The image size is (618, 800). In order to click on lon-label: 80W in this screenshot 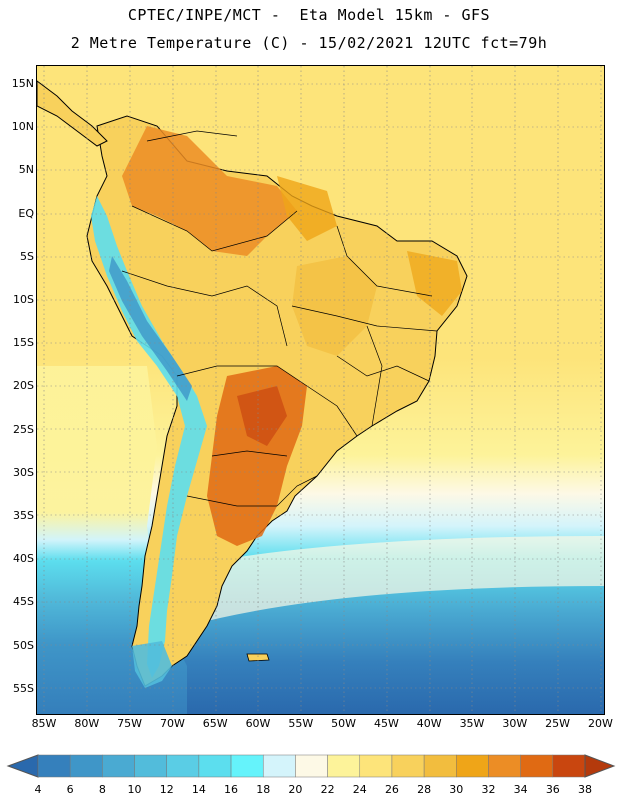, I will do `click(87, 723)`.